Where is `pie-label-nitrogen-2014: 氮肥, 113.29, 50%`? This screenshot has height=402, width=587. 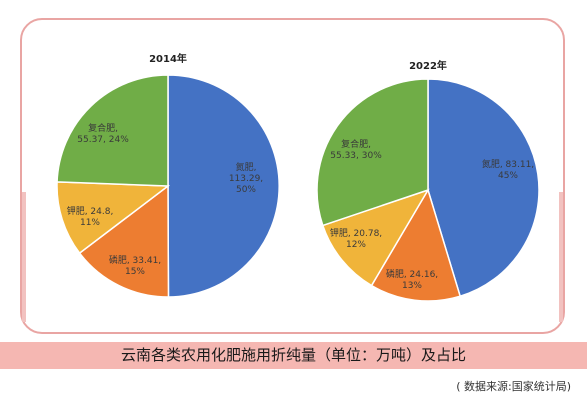
pie-label-nitrogen-2014: 氮肥, 113.29, 50% is located at coordinates (246, 178).